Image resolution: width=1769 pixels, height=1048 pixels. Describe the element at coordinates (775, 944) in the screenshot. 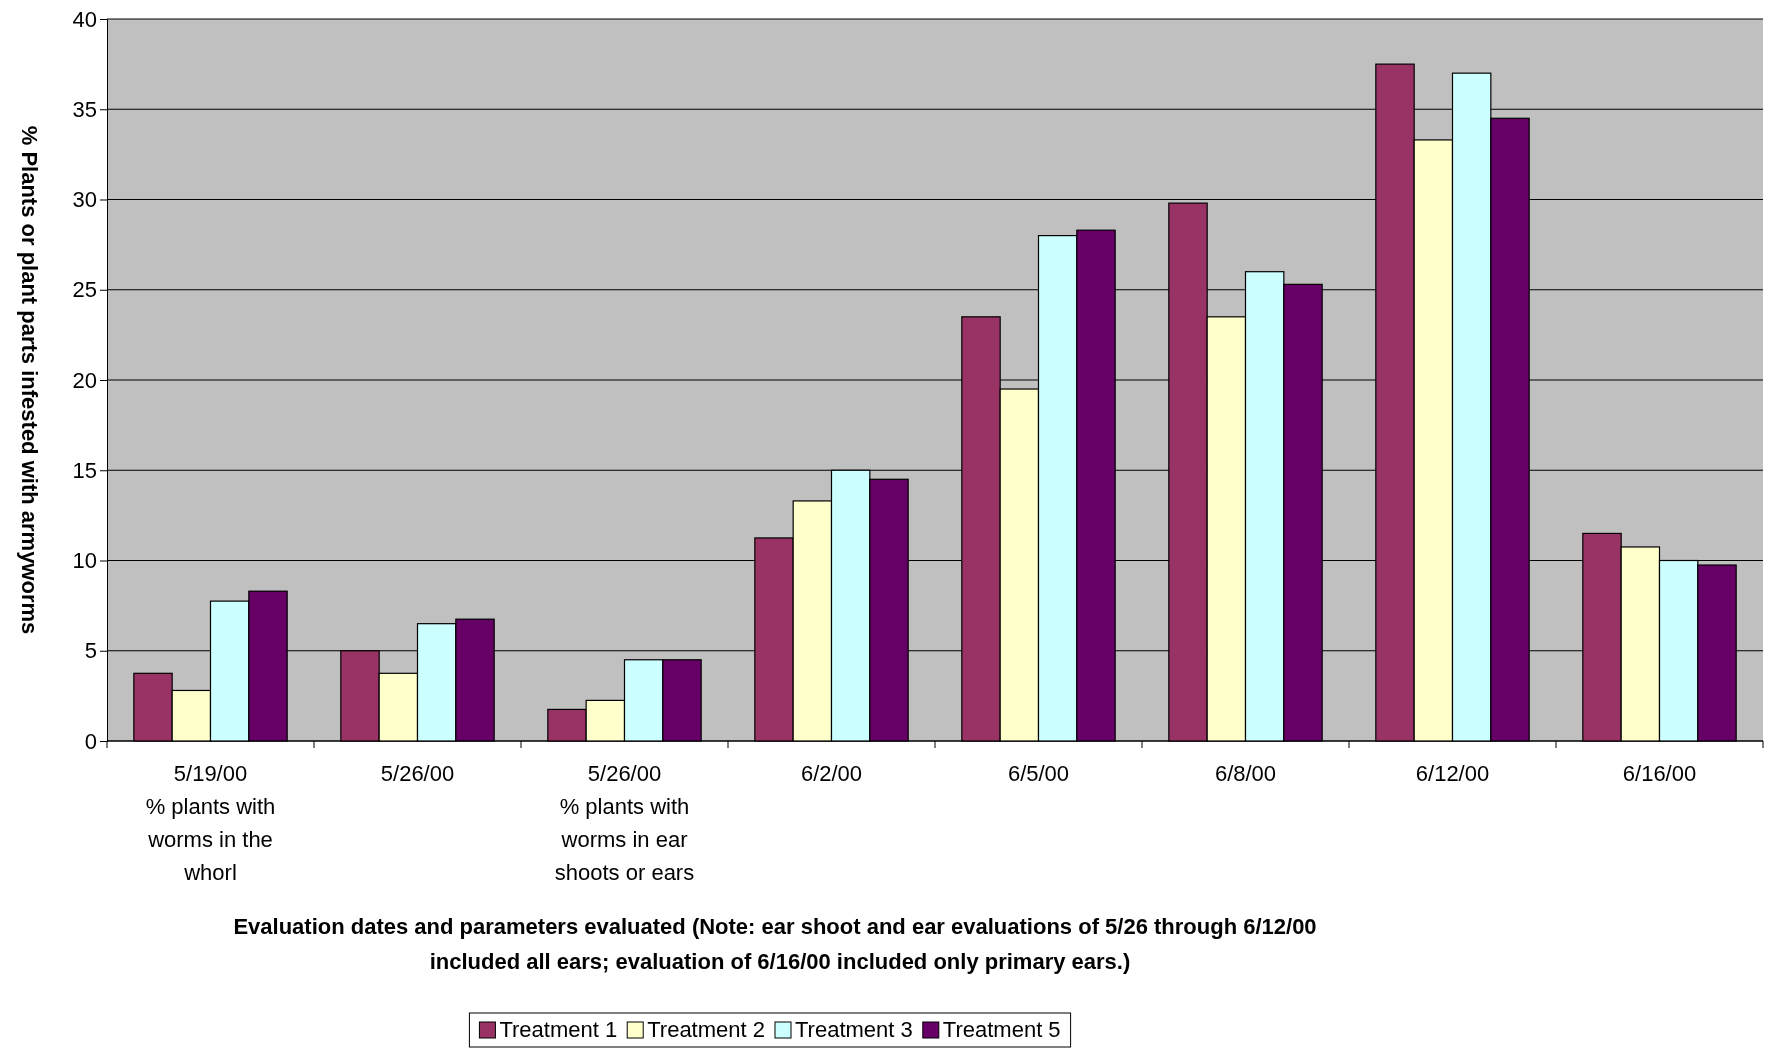

I see `x-axis-title: Evaluation dates and parameters evaluated (Note: ear shoot and ear evaluations of 5/26 through 6/12/00 included all ears; evaluation of 6/16/00 included only primary ears.)` at that location.